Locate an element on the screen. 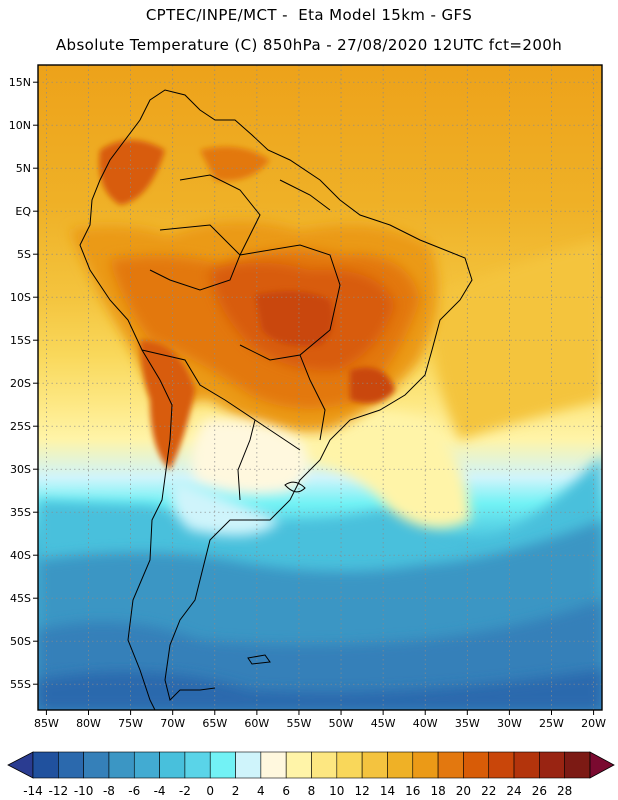  lat-tick-label: 30S is located at coordinates (20, 469).